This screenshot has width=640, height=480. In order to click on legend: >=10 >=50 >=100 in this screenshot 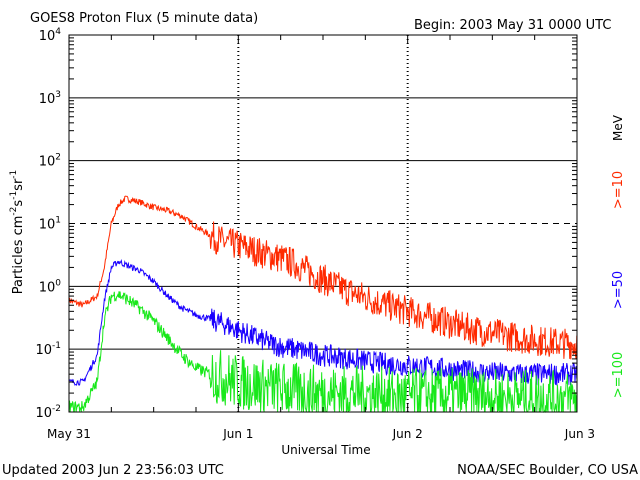, I will do `click(618, 284)`.